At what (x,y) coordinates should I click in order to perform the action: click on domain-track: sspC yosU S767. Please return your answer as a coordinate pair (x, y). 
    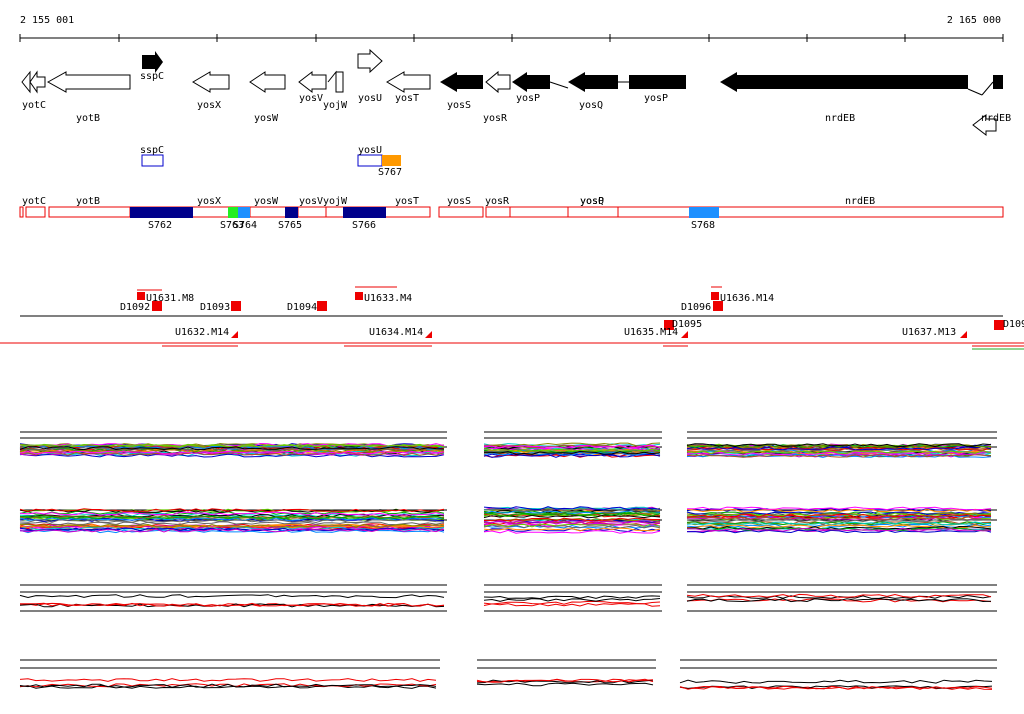
    Looking at the image, I should click on (271, 161).